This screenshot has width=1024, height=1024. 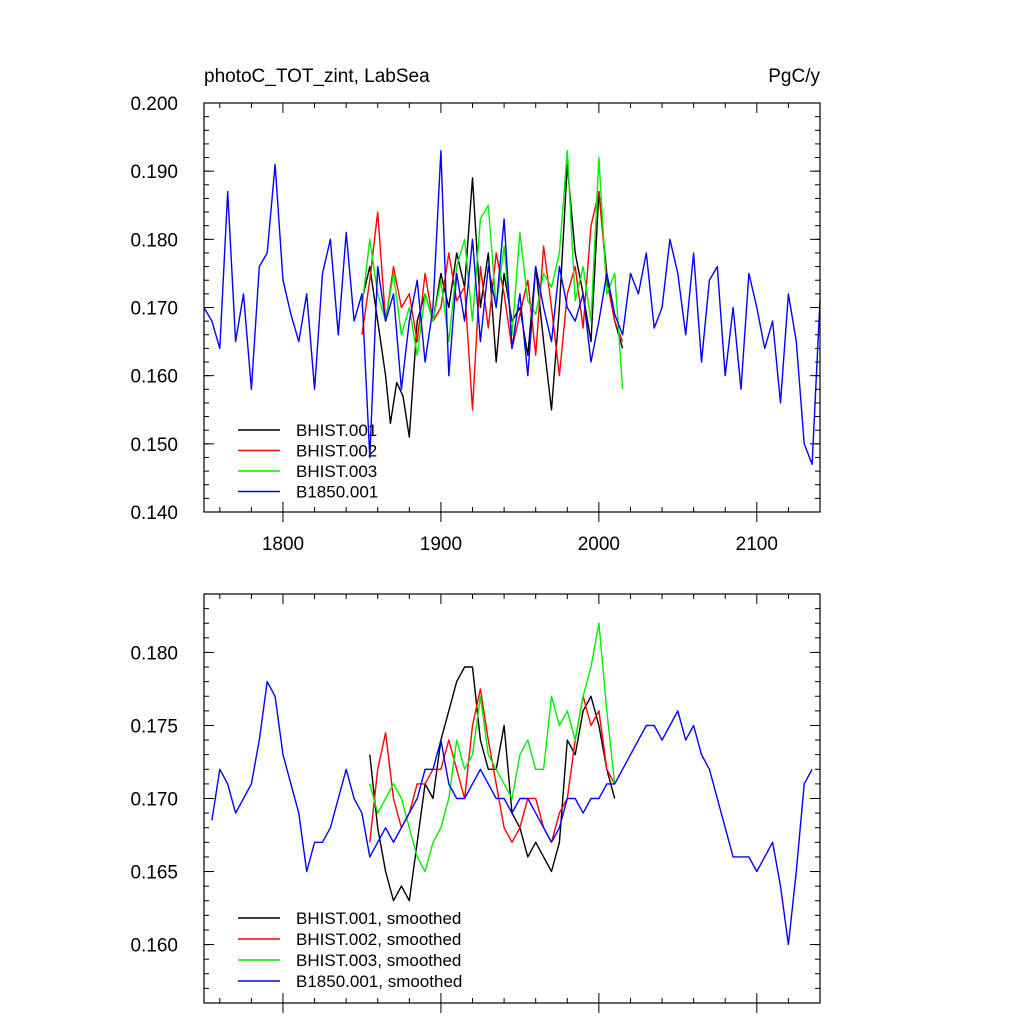 What do you see at coordinates (154, 873) in the screenshot?
I see `y-tick-label: 0.165` at bounding box center [154, 873].